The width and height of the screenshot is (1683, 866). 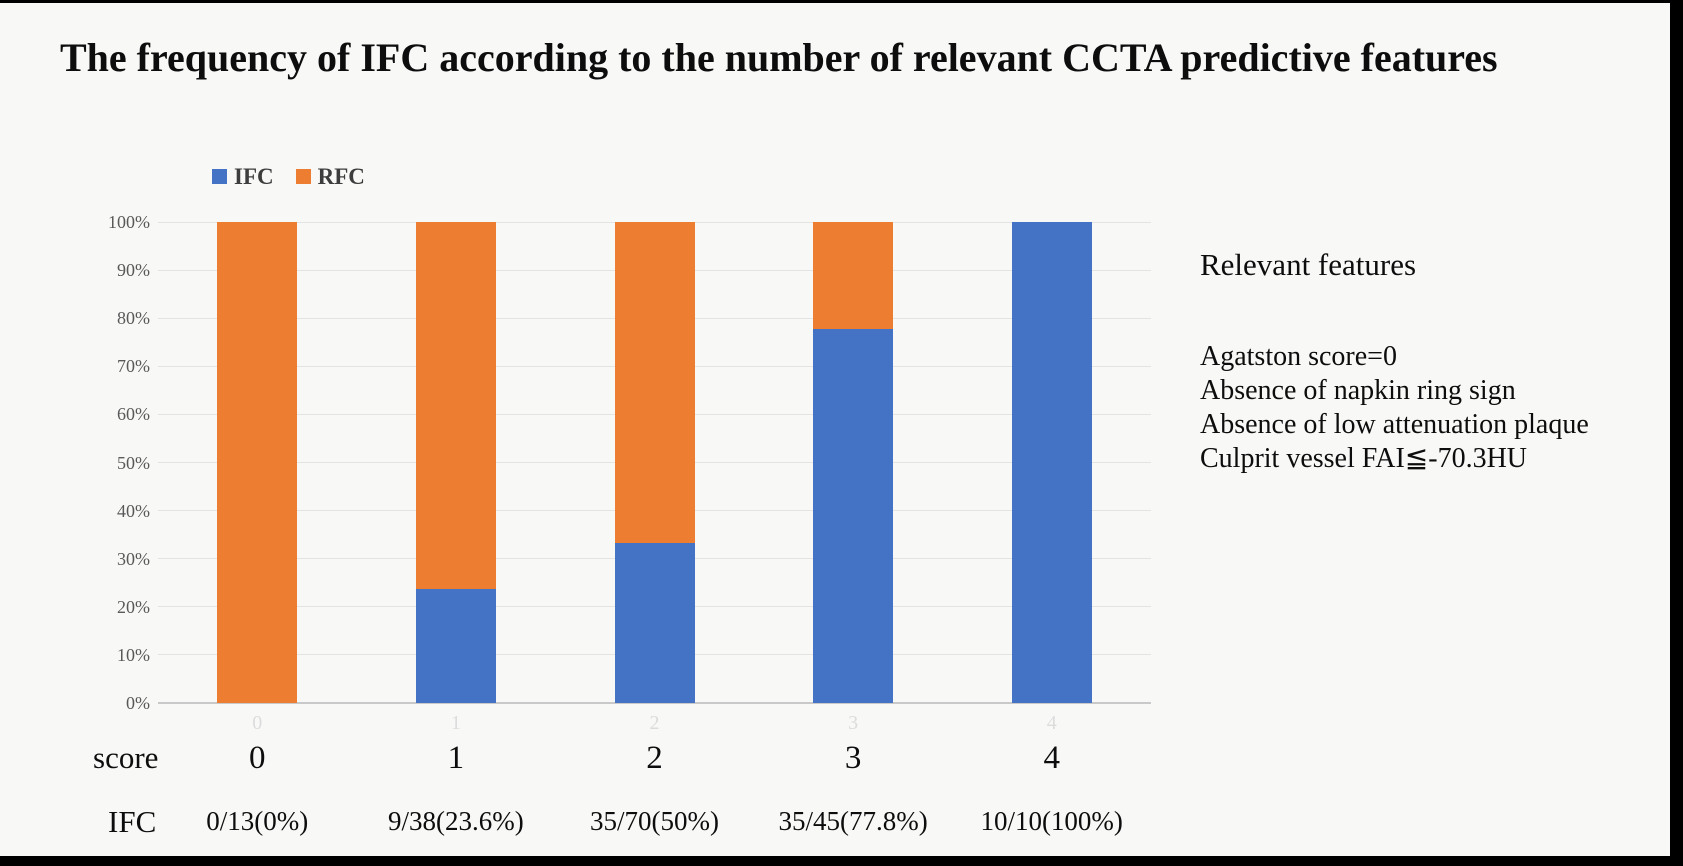 What do you see at coordinates (1051, 723) in the screenshot?
I see `x-axis-tick-4: 4` at bounding box center [1051, 723].